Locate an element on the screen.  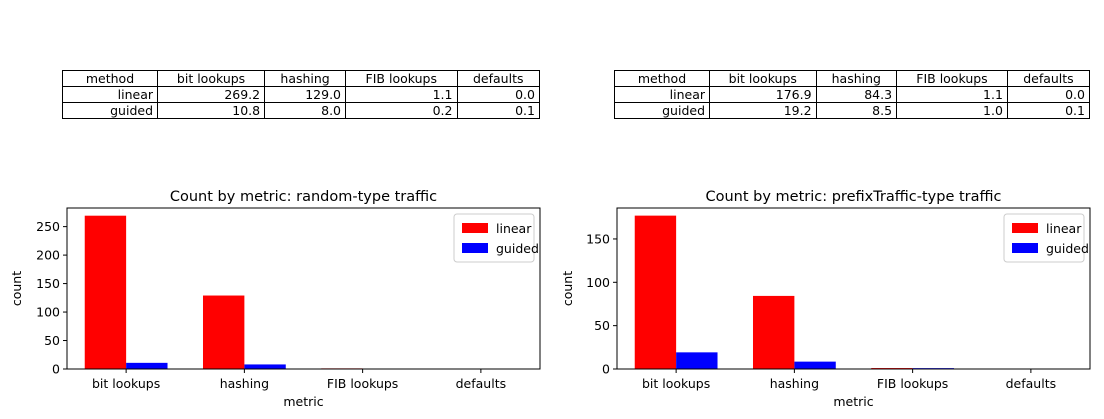
table-row: guided 19.2 8.5 1.0 0.1 is located at coordinates (852, 110).